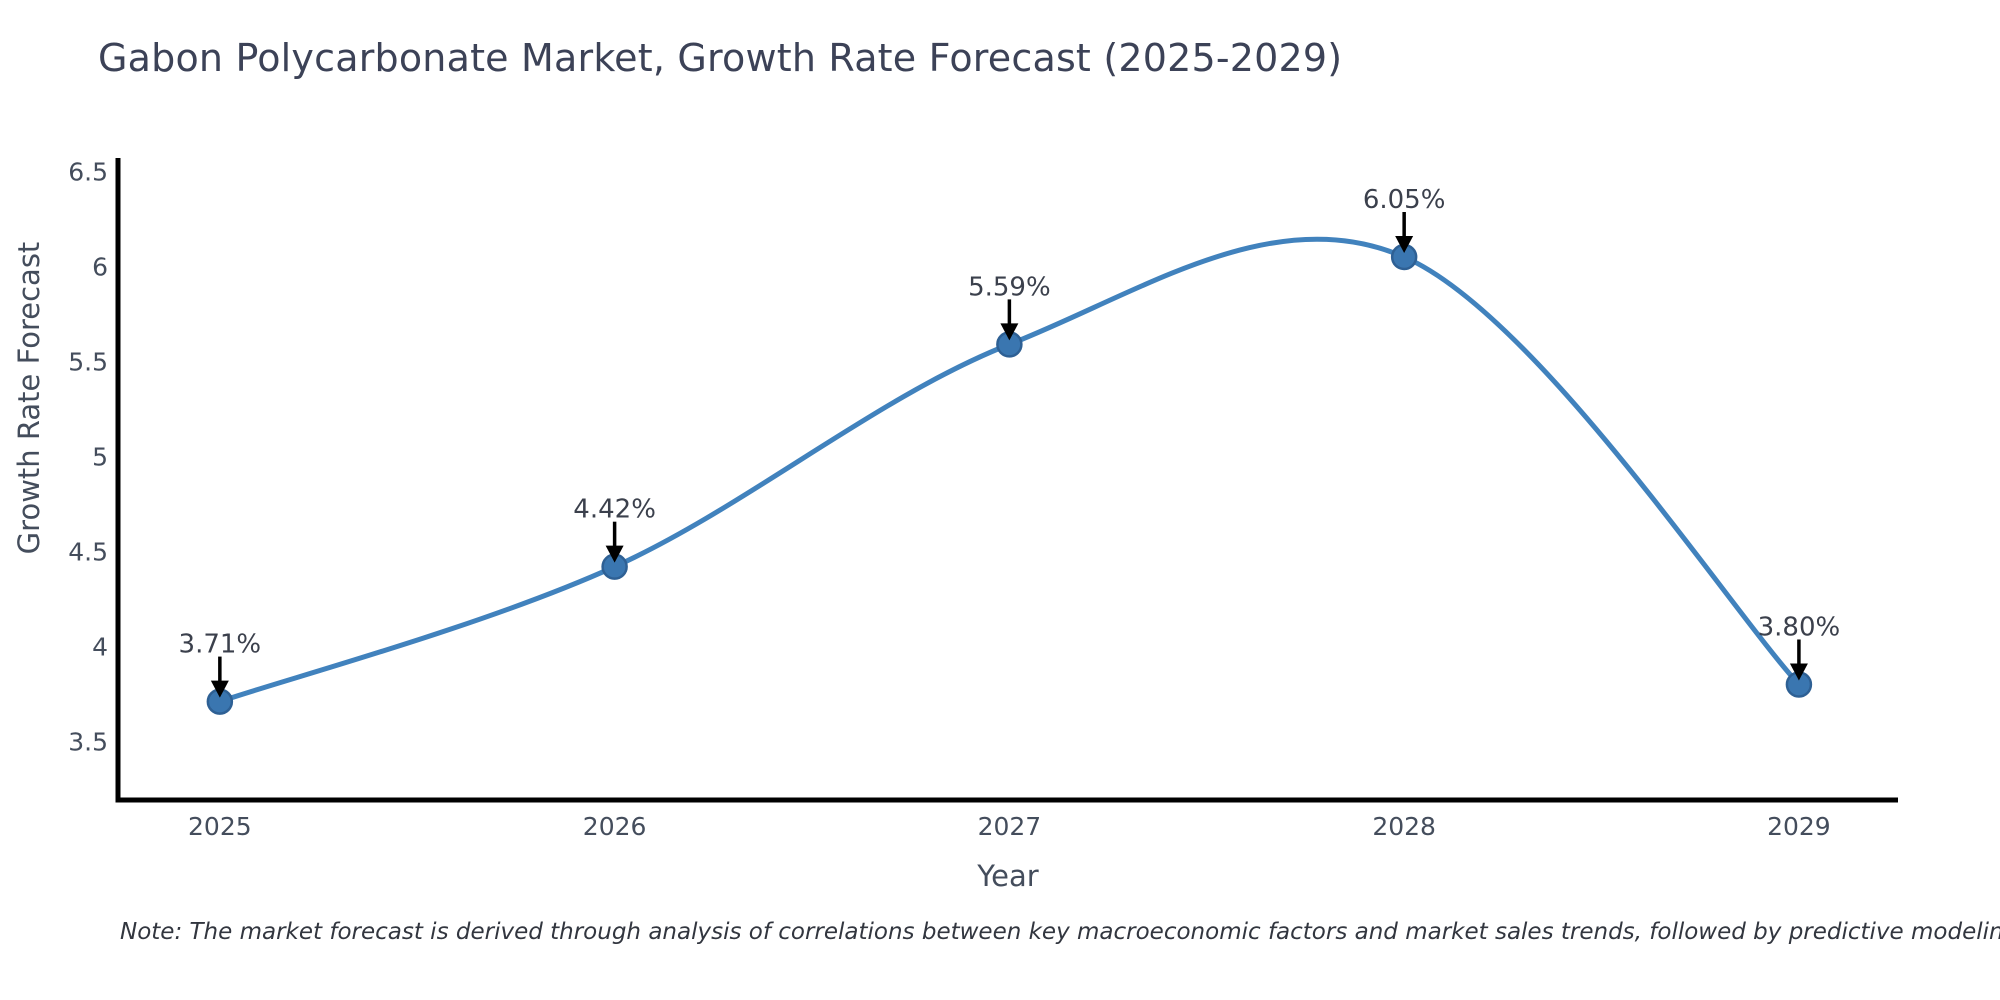 This screenshot has width=2000, height=1000. What do you see at coordinates (1008, 876) in the screenshot?
I see `x-axis-title: Year` at bounding box center [1008, 876].